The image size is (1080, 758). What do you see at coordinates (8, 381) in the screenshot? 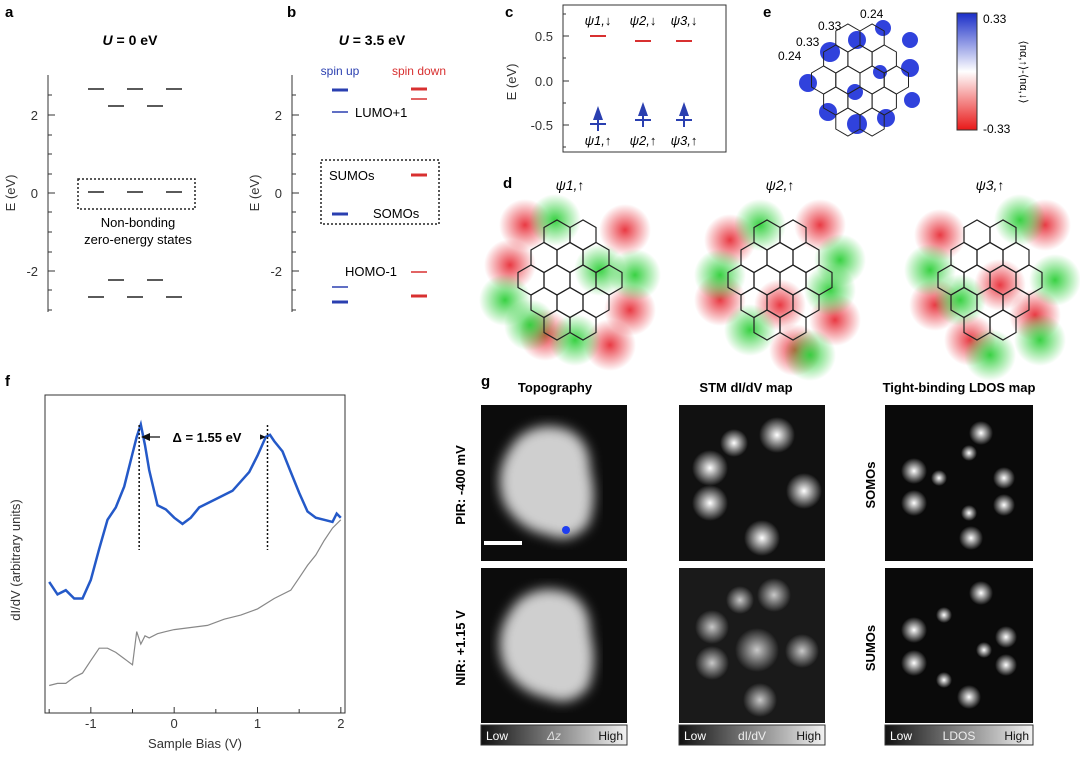
I see `panel-f-letter: f` at bounding box center [8, 381].